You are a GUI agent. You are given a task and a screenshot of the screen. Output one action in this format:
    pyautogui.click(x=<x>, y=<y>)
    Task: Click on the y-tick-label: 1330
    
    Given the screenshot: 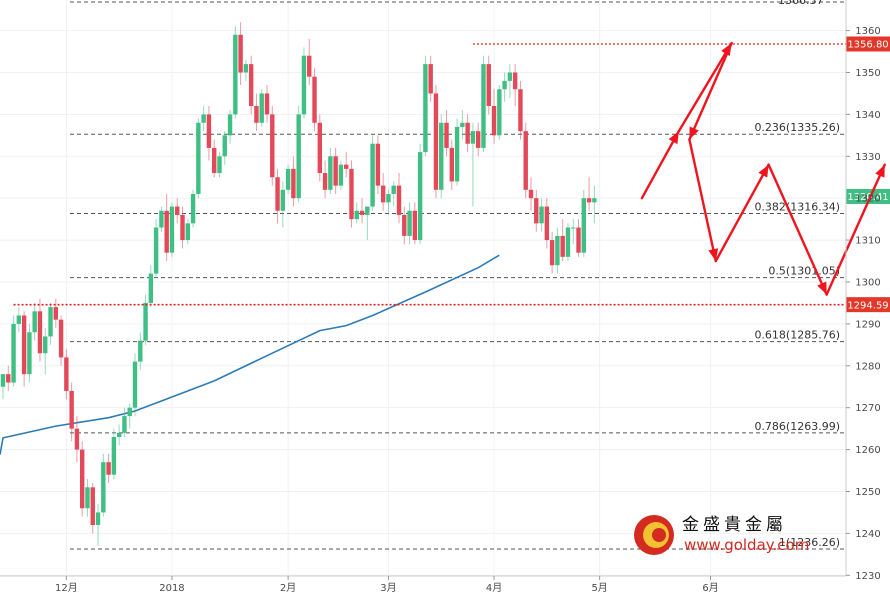 What is the action you would take?
    pyautogui.click(x=867, y=157)
    